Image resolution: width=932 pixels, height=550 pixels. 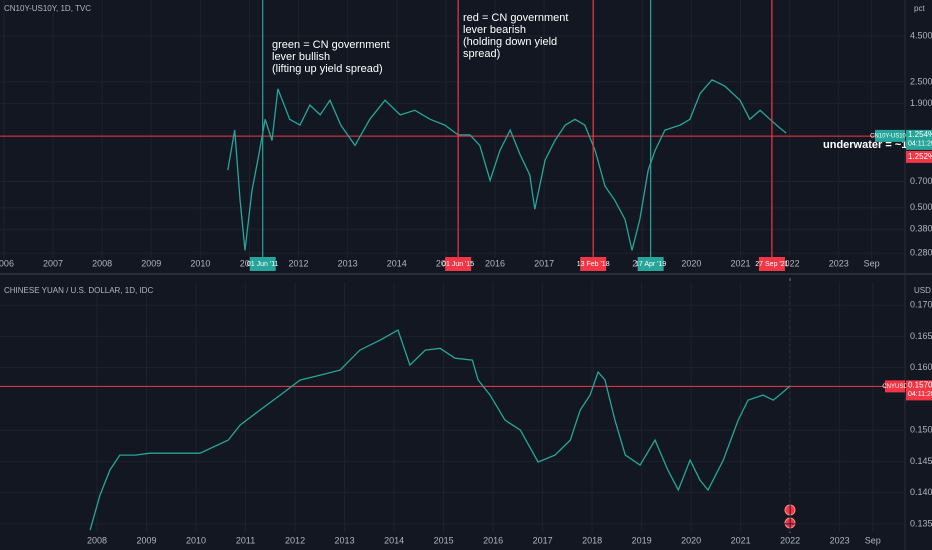 I want to click on annotation: green = CN government, so click(x=331, y=45).